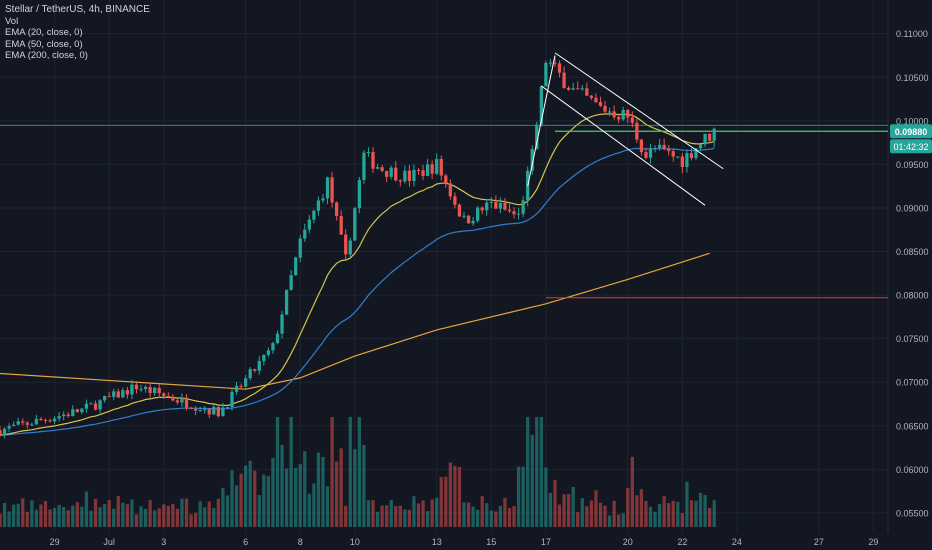 The width and height of the screenshot is (932, 550). Describe the element at coordinates (44, 44) in the screenshot. I see `legend-ema50: EMA (50, close, 0)` at that location.